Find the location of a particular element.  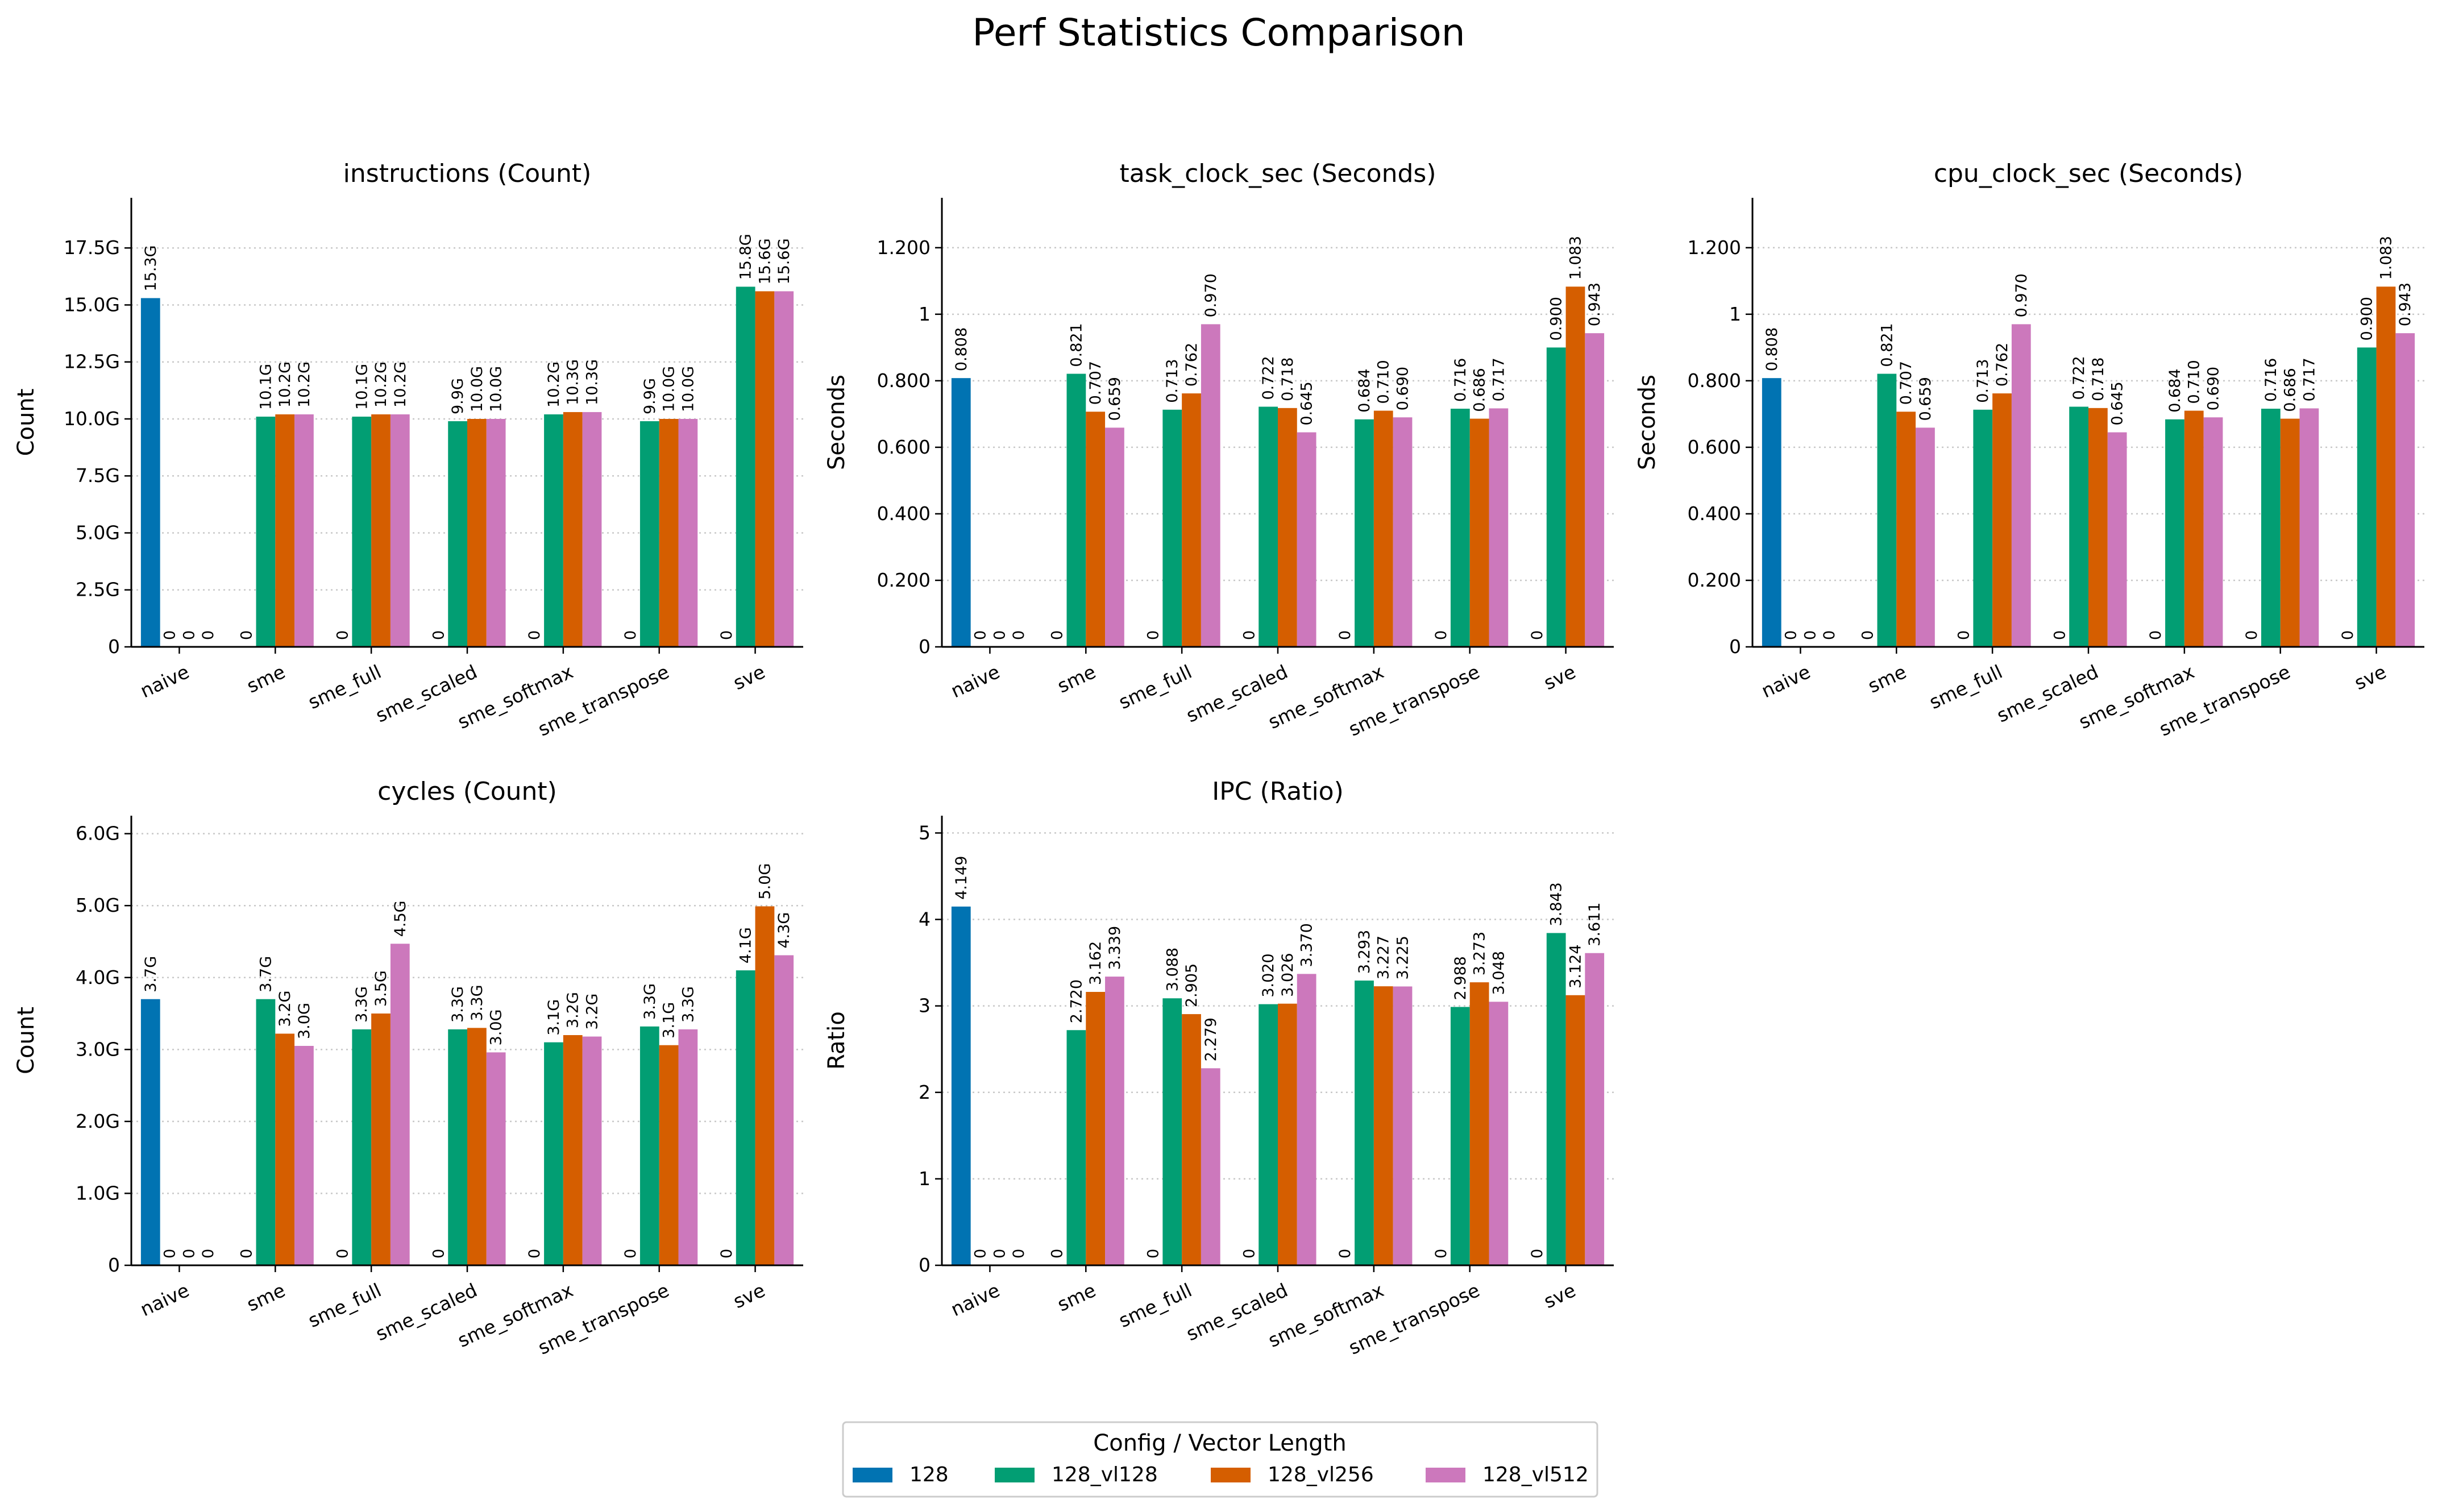

bar-value-label: 3.026 is located at coordinates (1288, 974).